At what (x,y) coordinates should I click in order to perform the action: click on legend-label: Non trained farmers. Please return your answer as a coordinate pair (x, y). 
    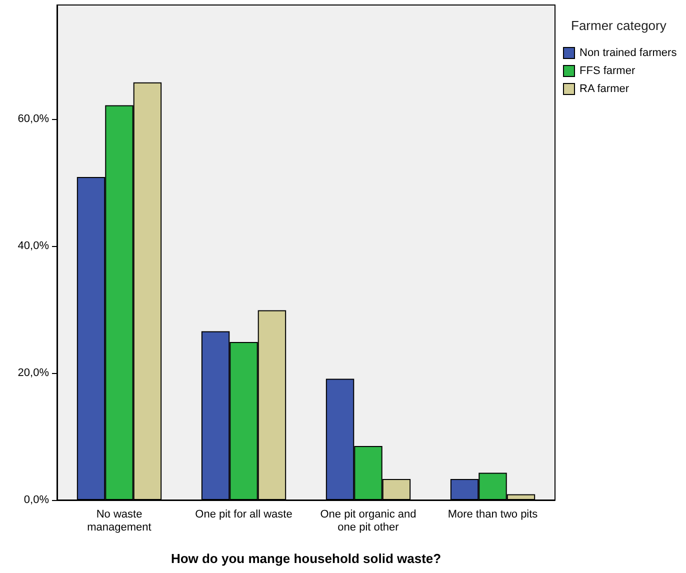
    Looking at the image, I should click on (629, 53).